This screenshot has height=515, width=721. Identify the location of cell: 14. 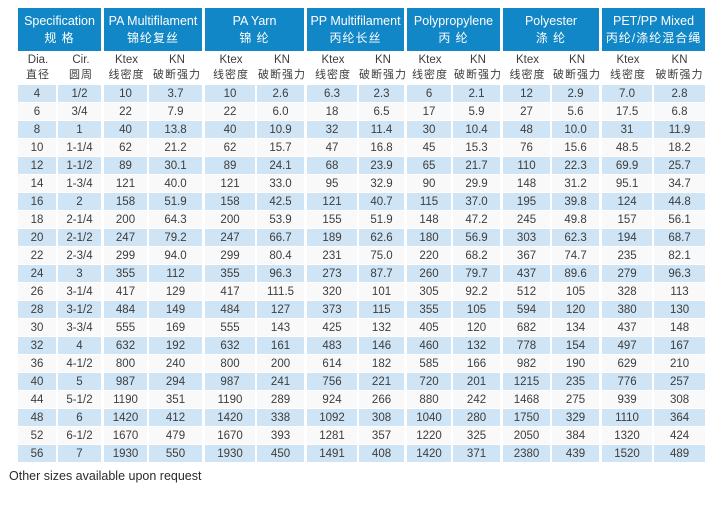
(38, 184).